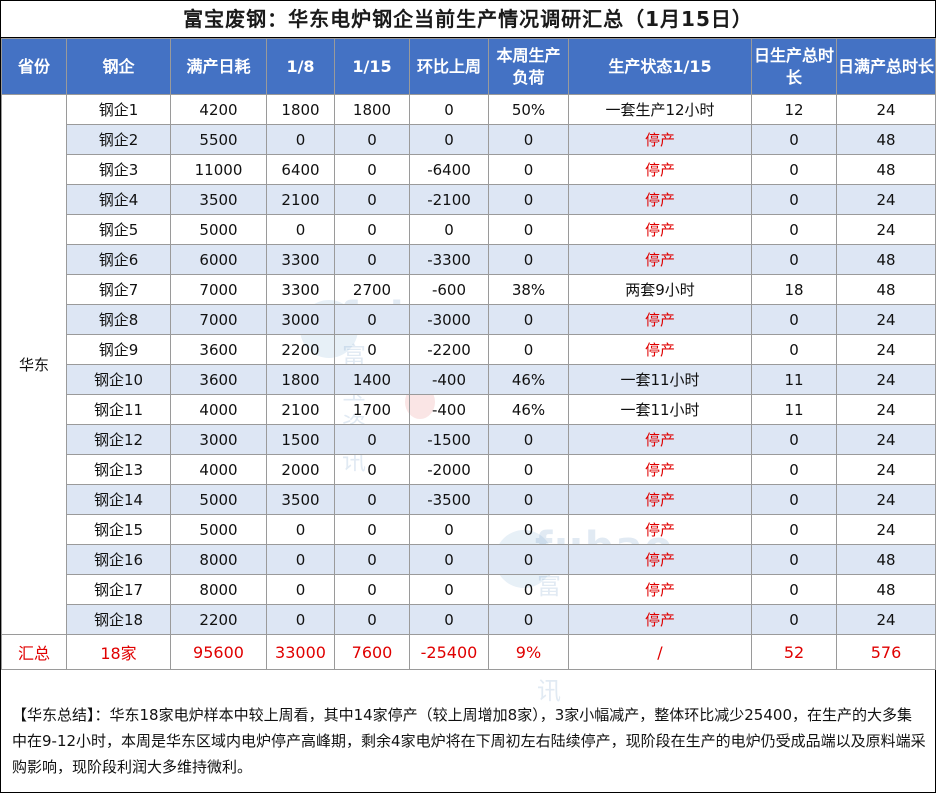 This screenshot has width=936, height=793. What do you see at coordinates (118, 229) in the screenshot?
I see `cell-company: 钢企5` at bounding box center [118, 229].